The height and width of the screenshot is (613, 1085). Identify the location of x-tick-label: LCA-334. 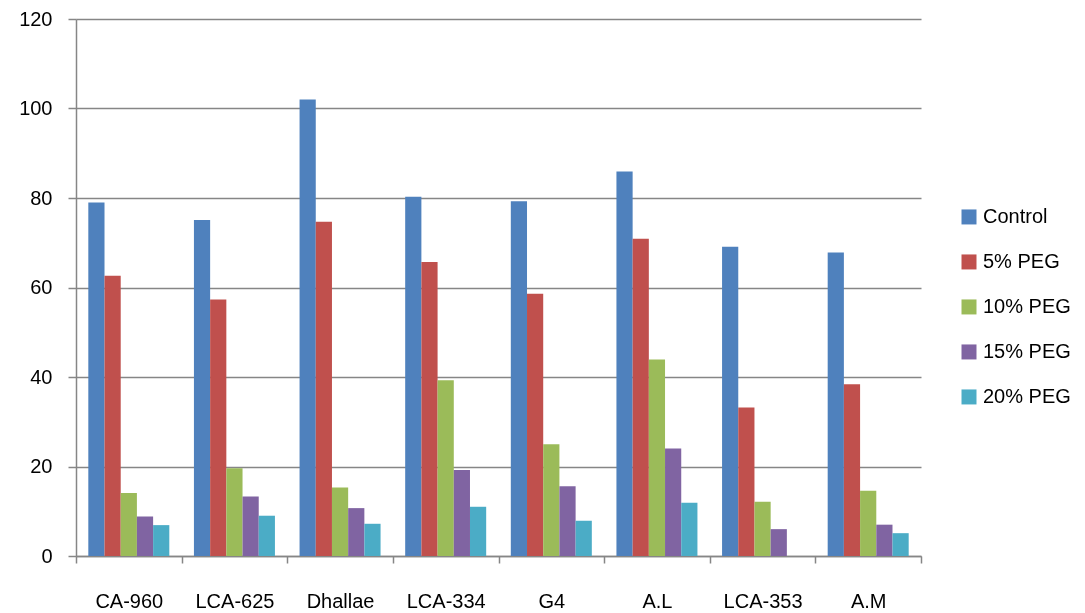
(446, 600).